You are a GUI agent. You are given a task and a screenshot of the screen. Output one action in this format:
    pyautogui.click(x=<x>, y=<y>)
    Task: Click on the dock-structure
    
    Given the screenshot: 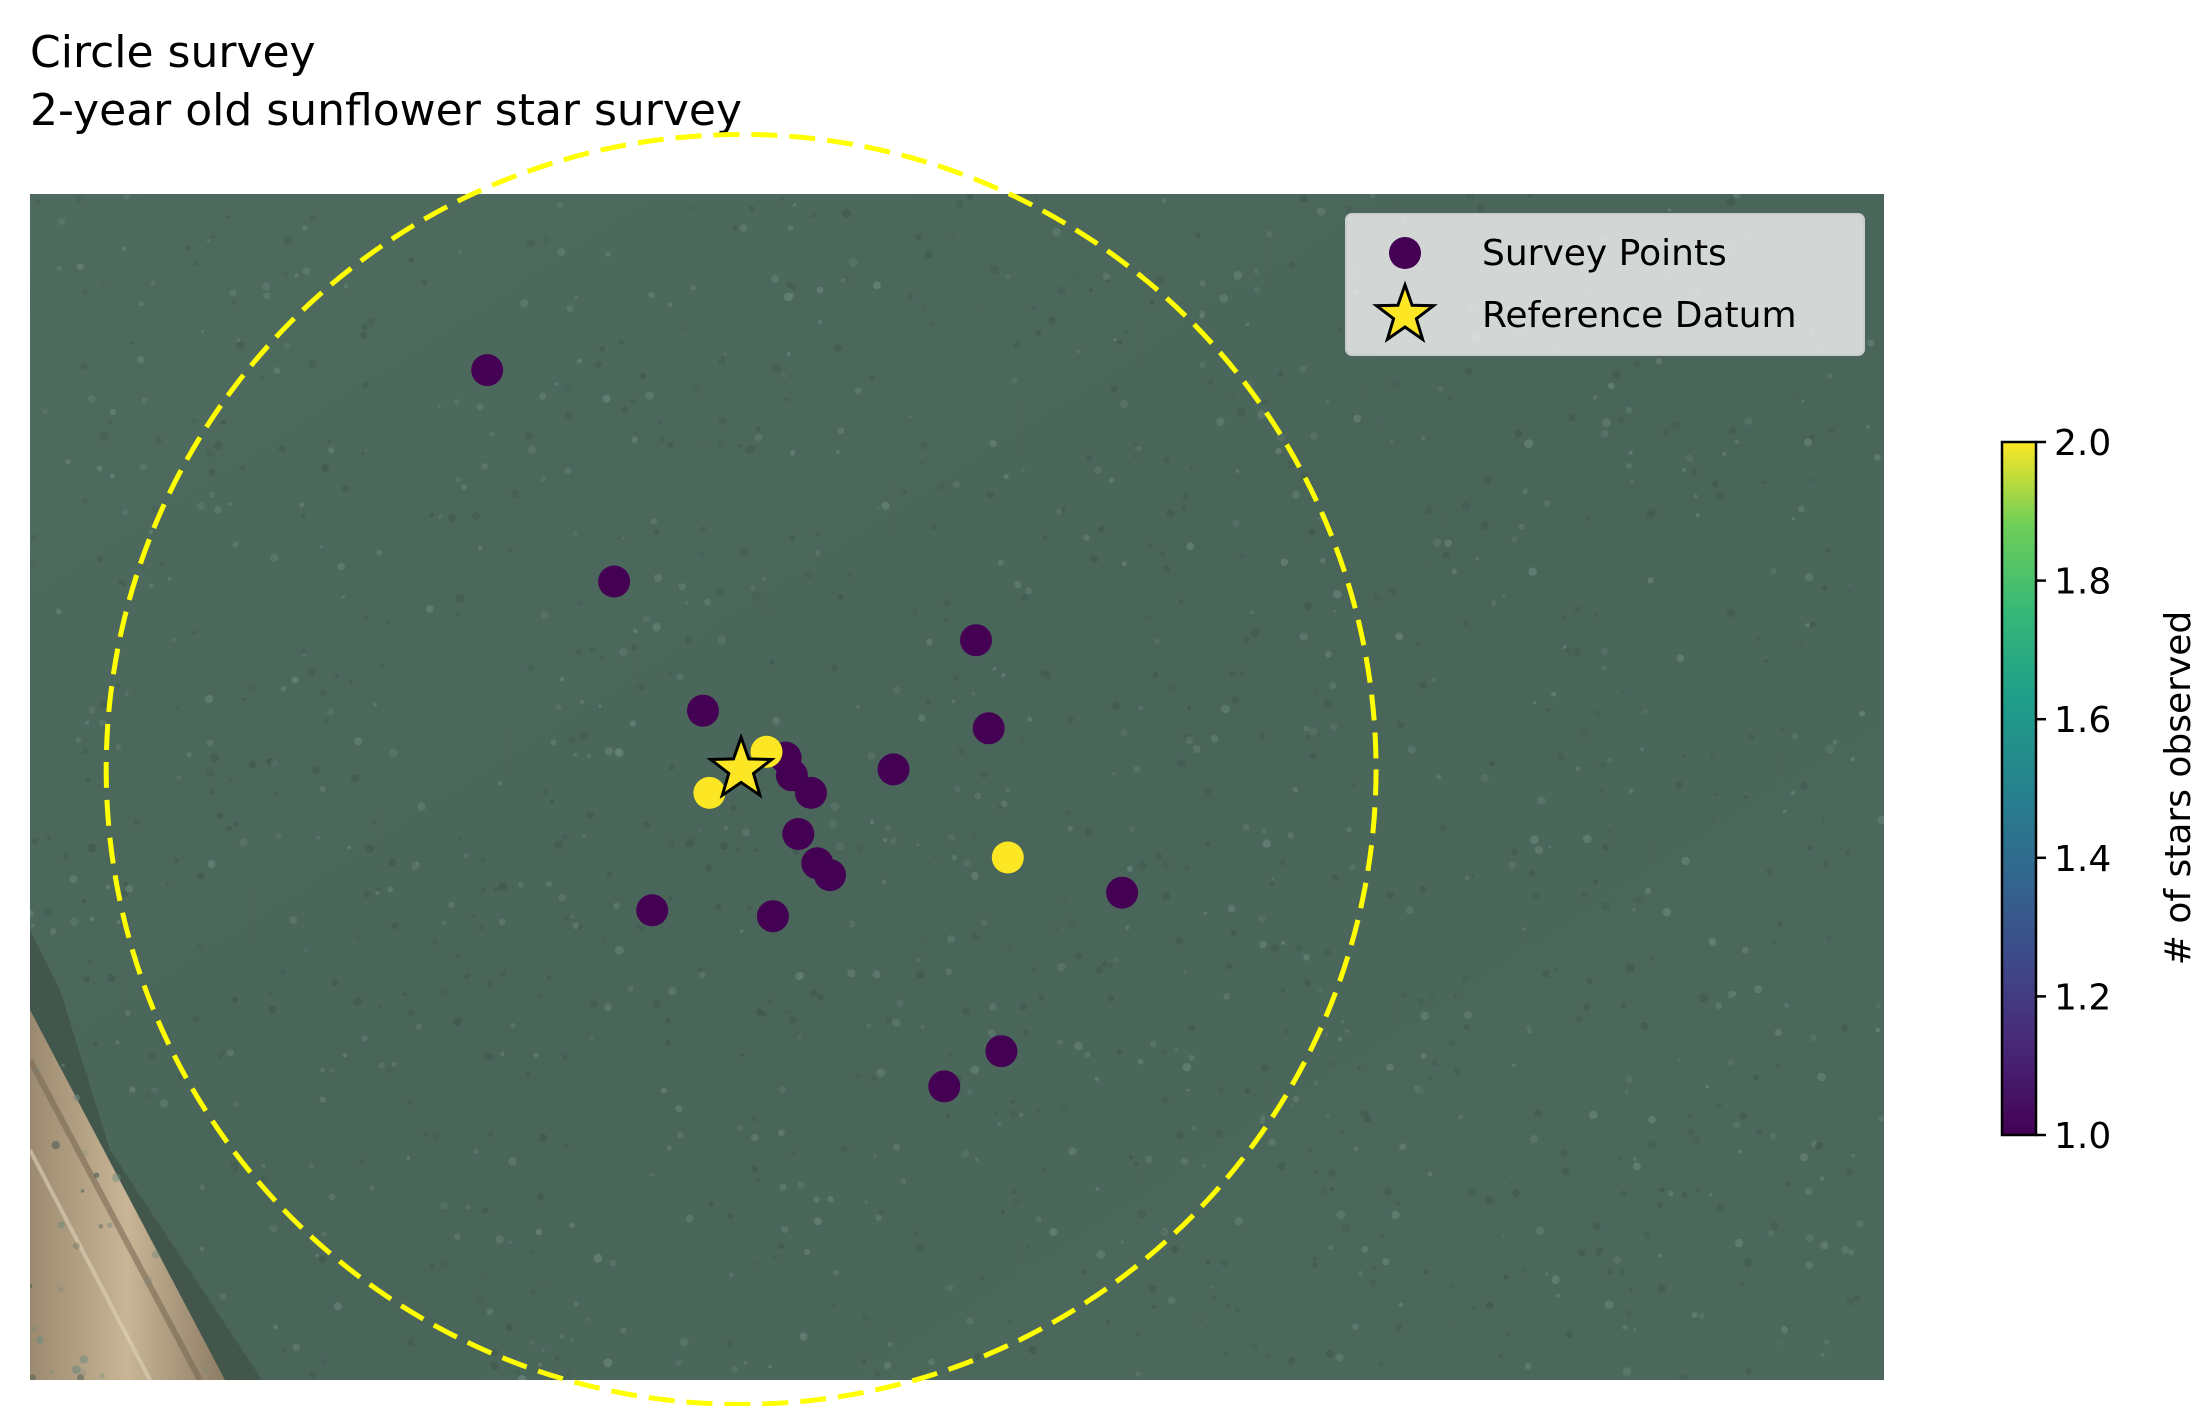 What is the action you would take?
    pyautogui.click(x=146, y=1155)
    